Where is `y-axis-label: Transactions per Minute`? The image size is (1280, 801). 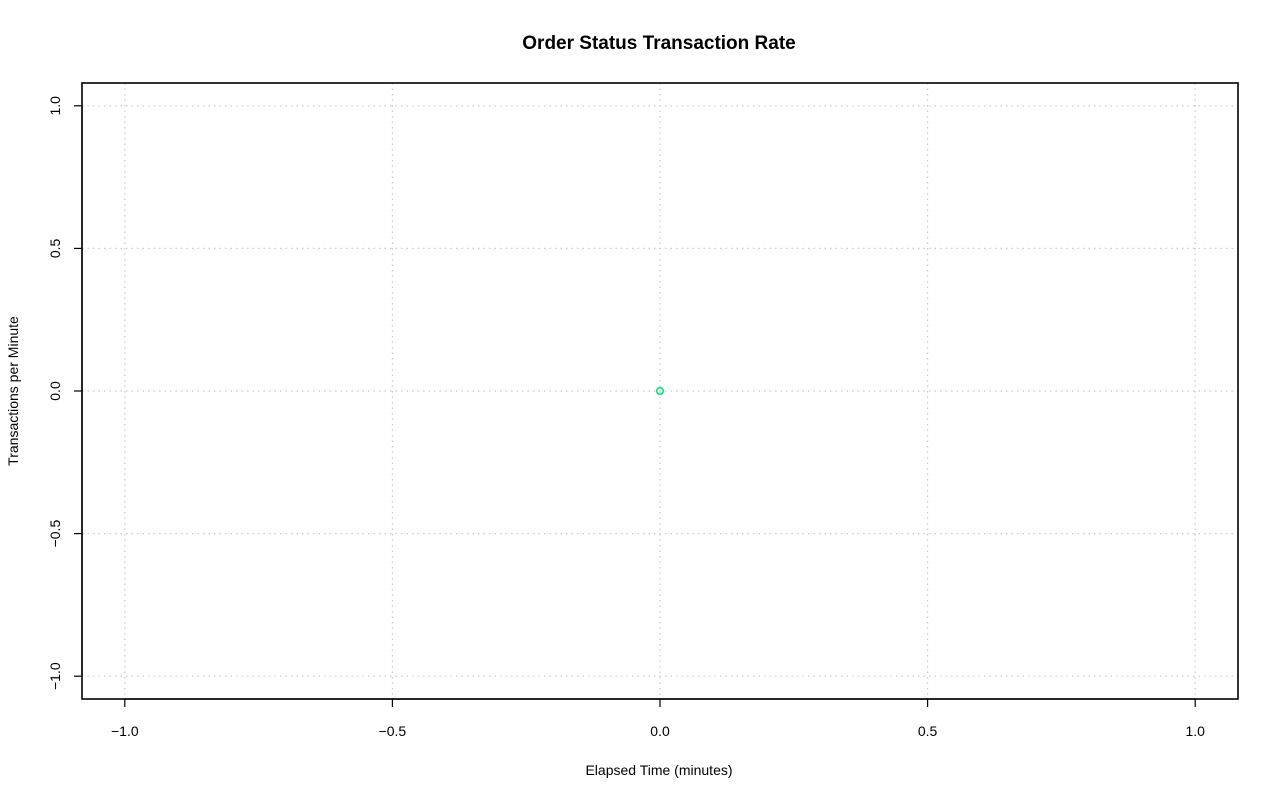
y-axis-label: Transactions per Minute is located at coordinates (13, 391).